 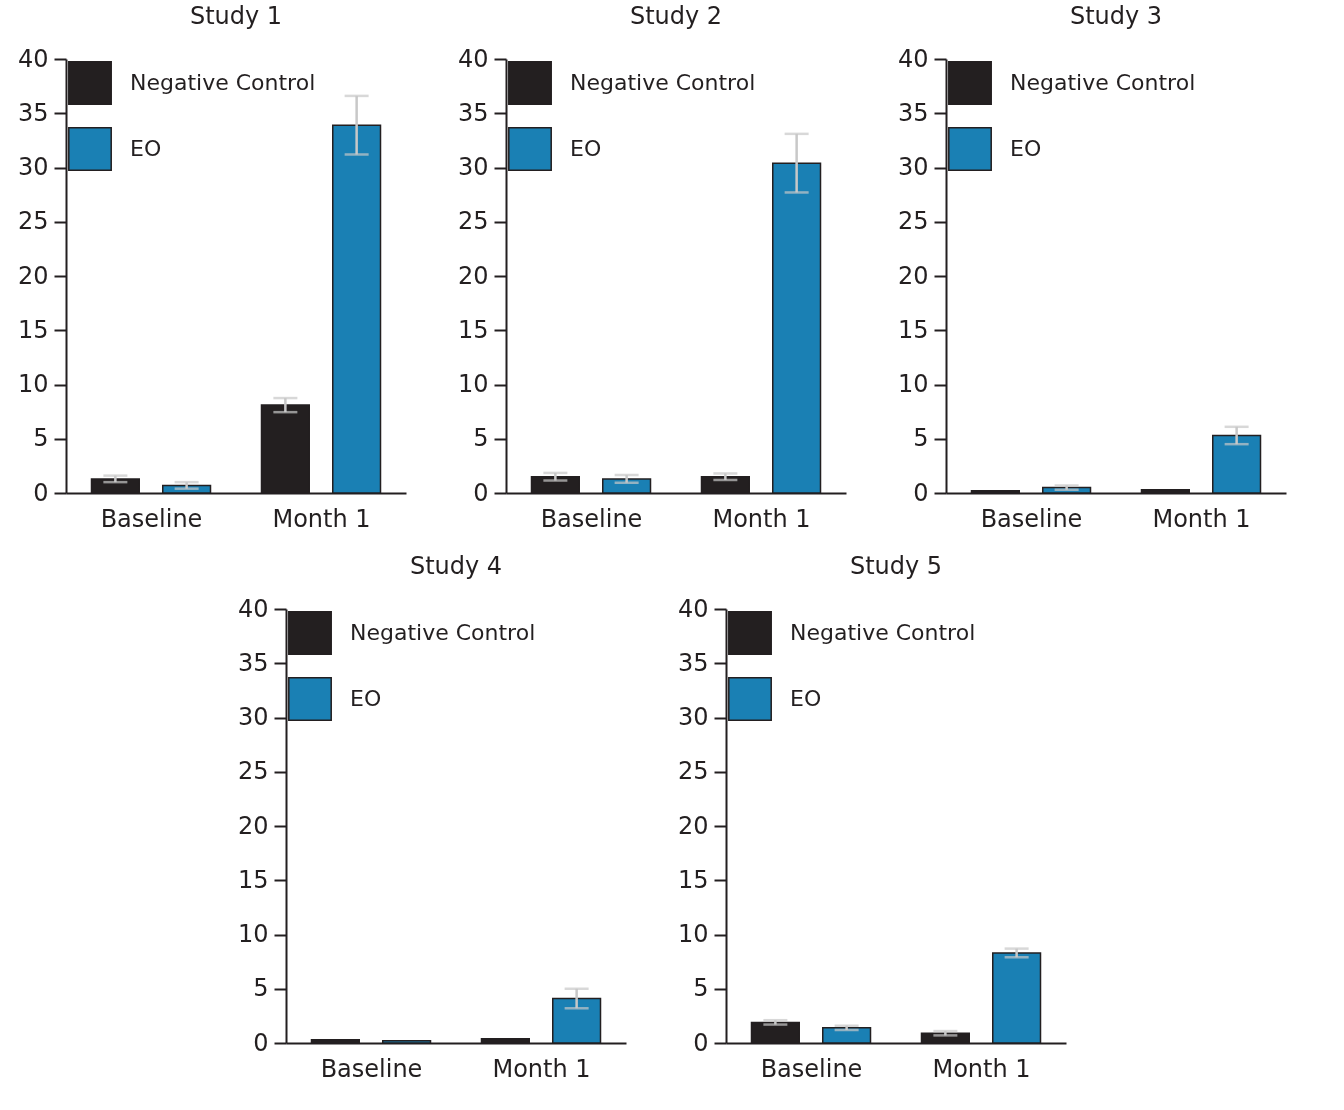 What do you see at coordinates (236, 16) in the screenshot?
I see `chart-title: Study 1` at bounding box center [236, 16].